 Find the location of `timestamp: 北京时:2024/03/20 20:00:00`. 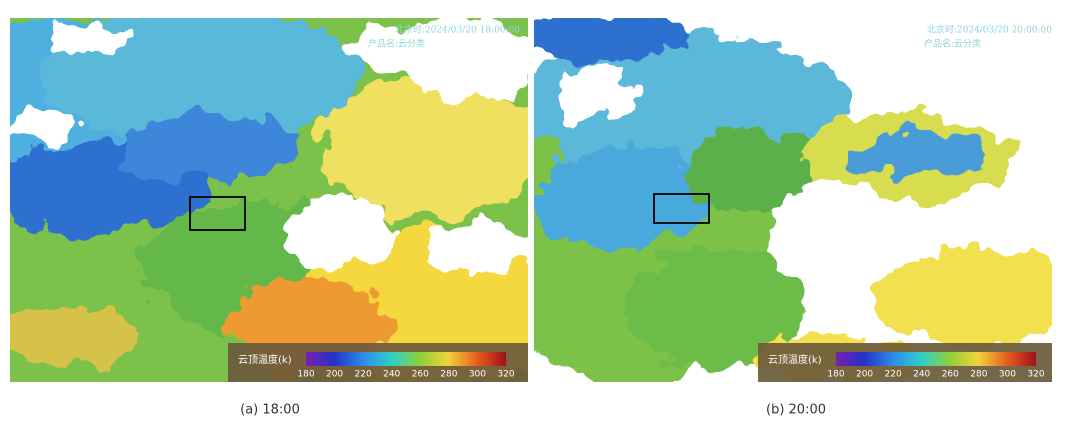

timestamp: 北京时:2024/03/20 20:00:00 is located at coordinates (989, 30).